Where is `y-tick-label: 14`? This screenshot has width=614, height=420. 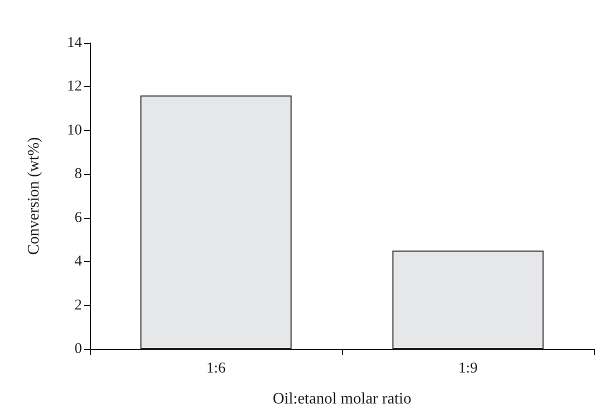
y-tick-label: 14 is located at coordinates (74, 43).